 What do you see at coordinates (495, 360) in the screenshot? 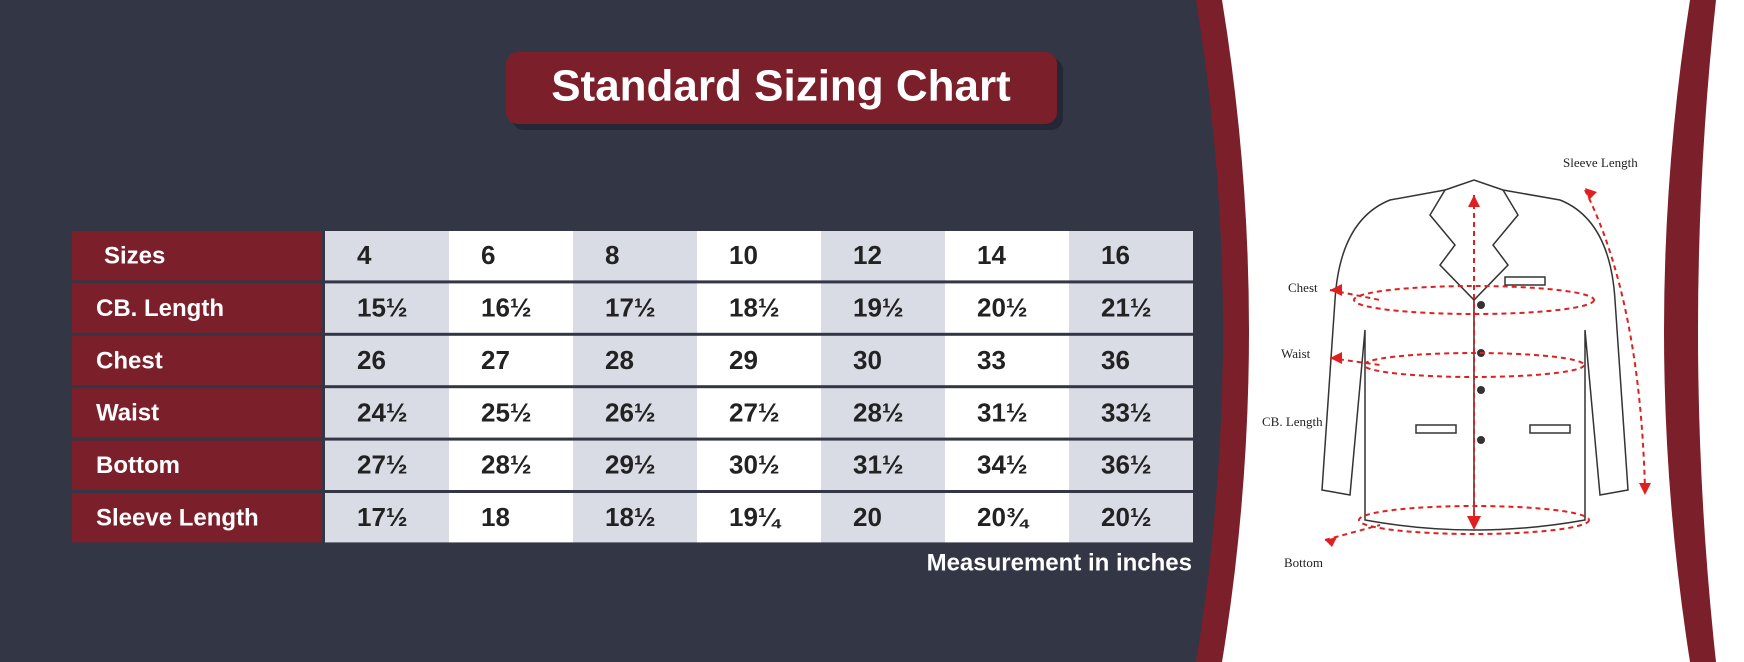
I see `value: 27` at bounding box center [495, 360].